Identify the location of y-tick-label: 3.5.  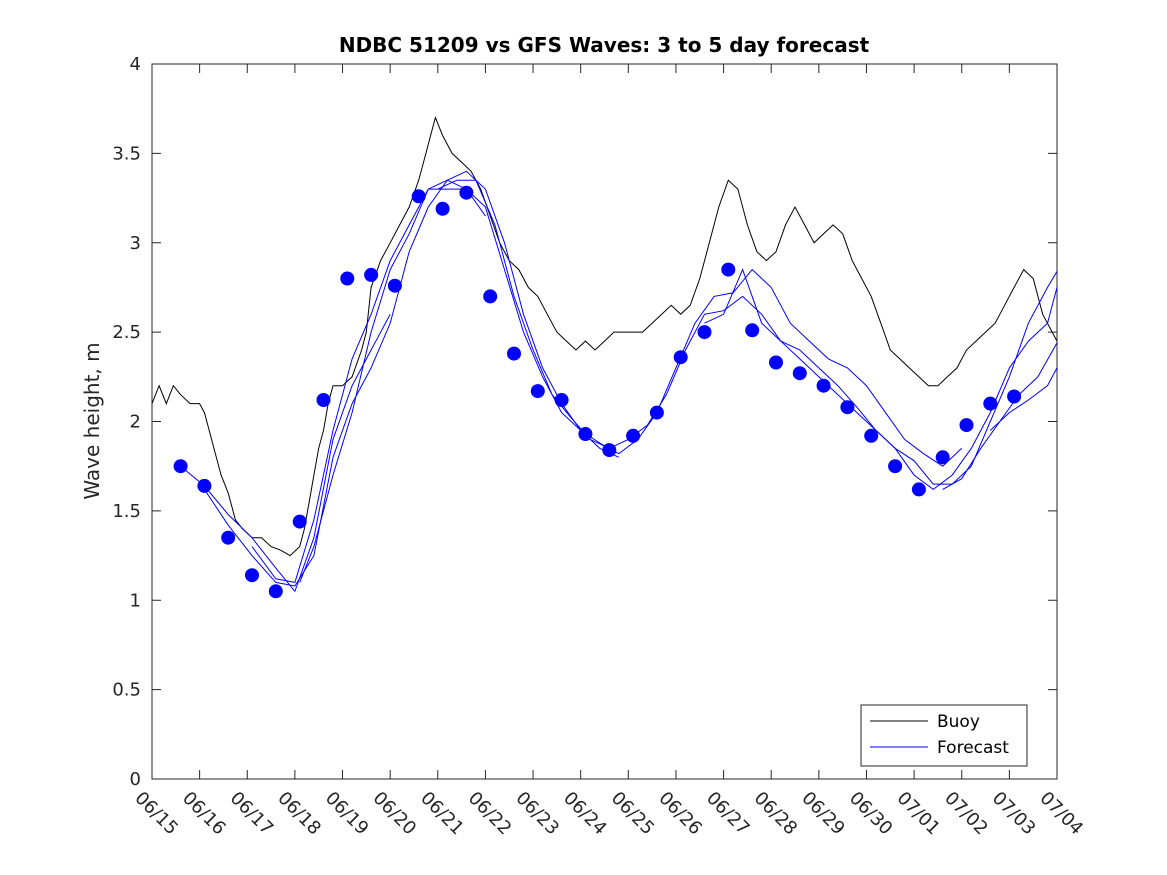
(126, 153).